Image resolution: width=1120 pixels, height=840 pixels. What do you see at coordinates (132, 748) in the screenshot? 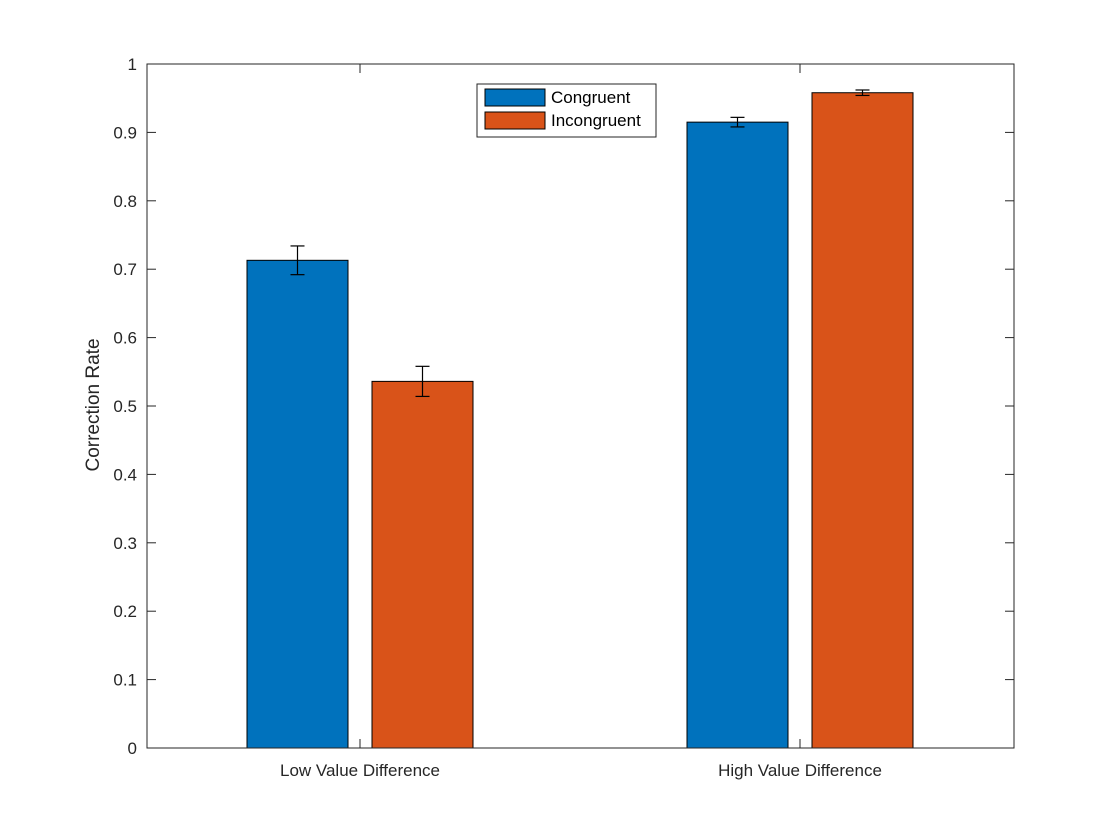
I see `y-tick-label-0: 0` at bounding box center [132, 748].